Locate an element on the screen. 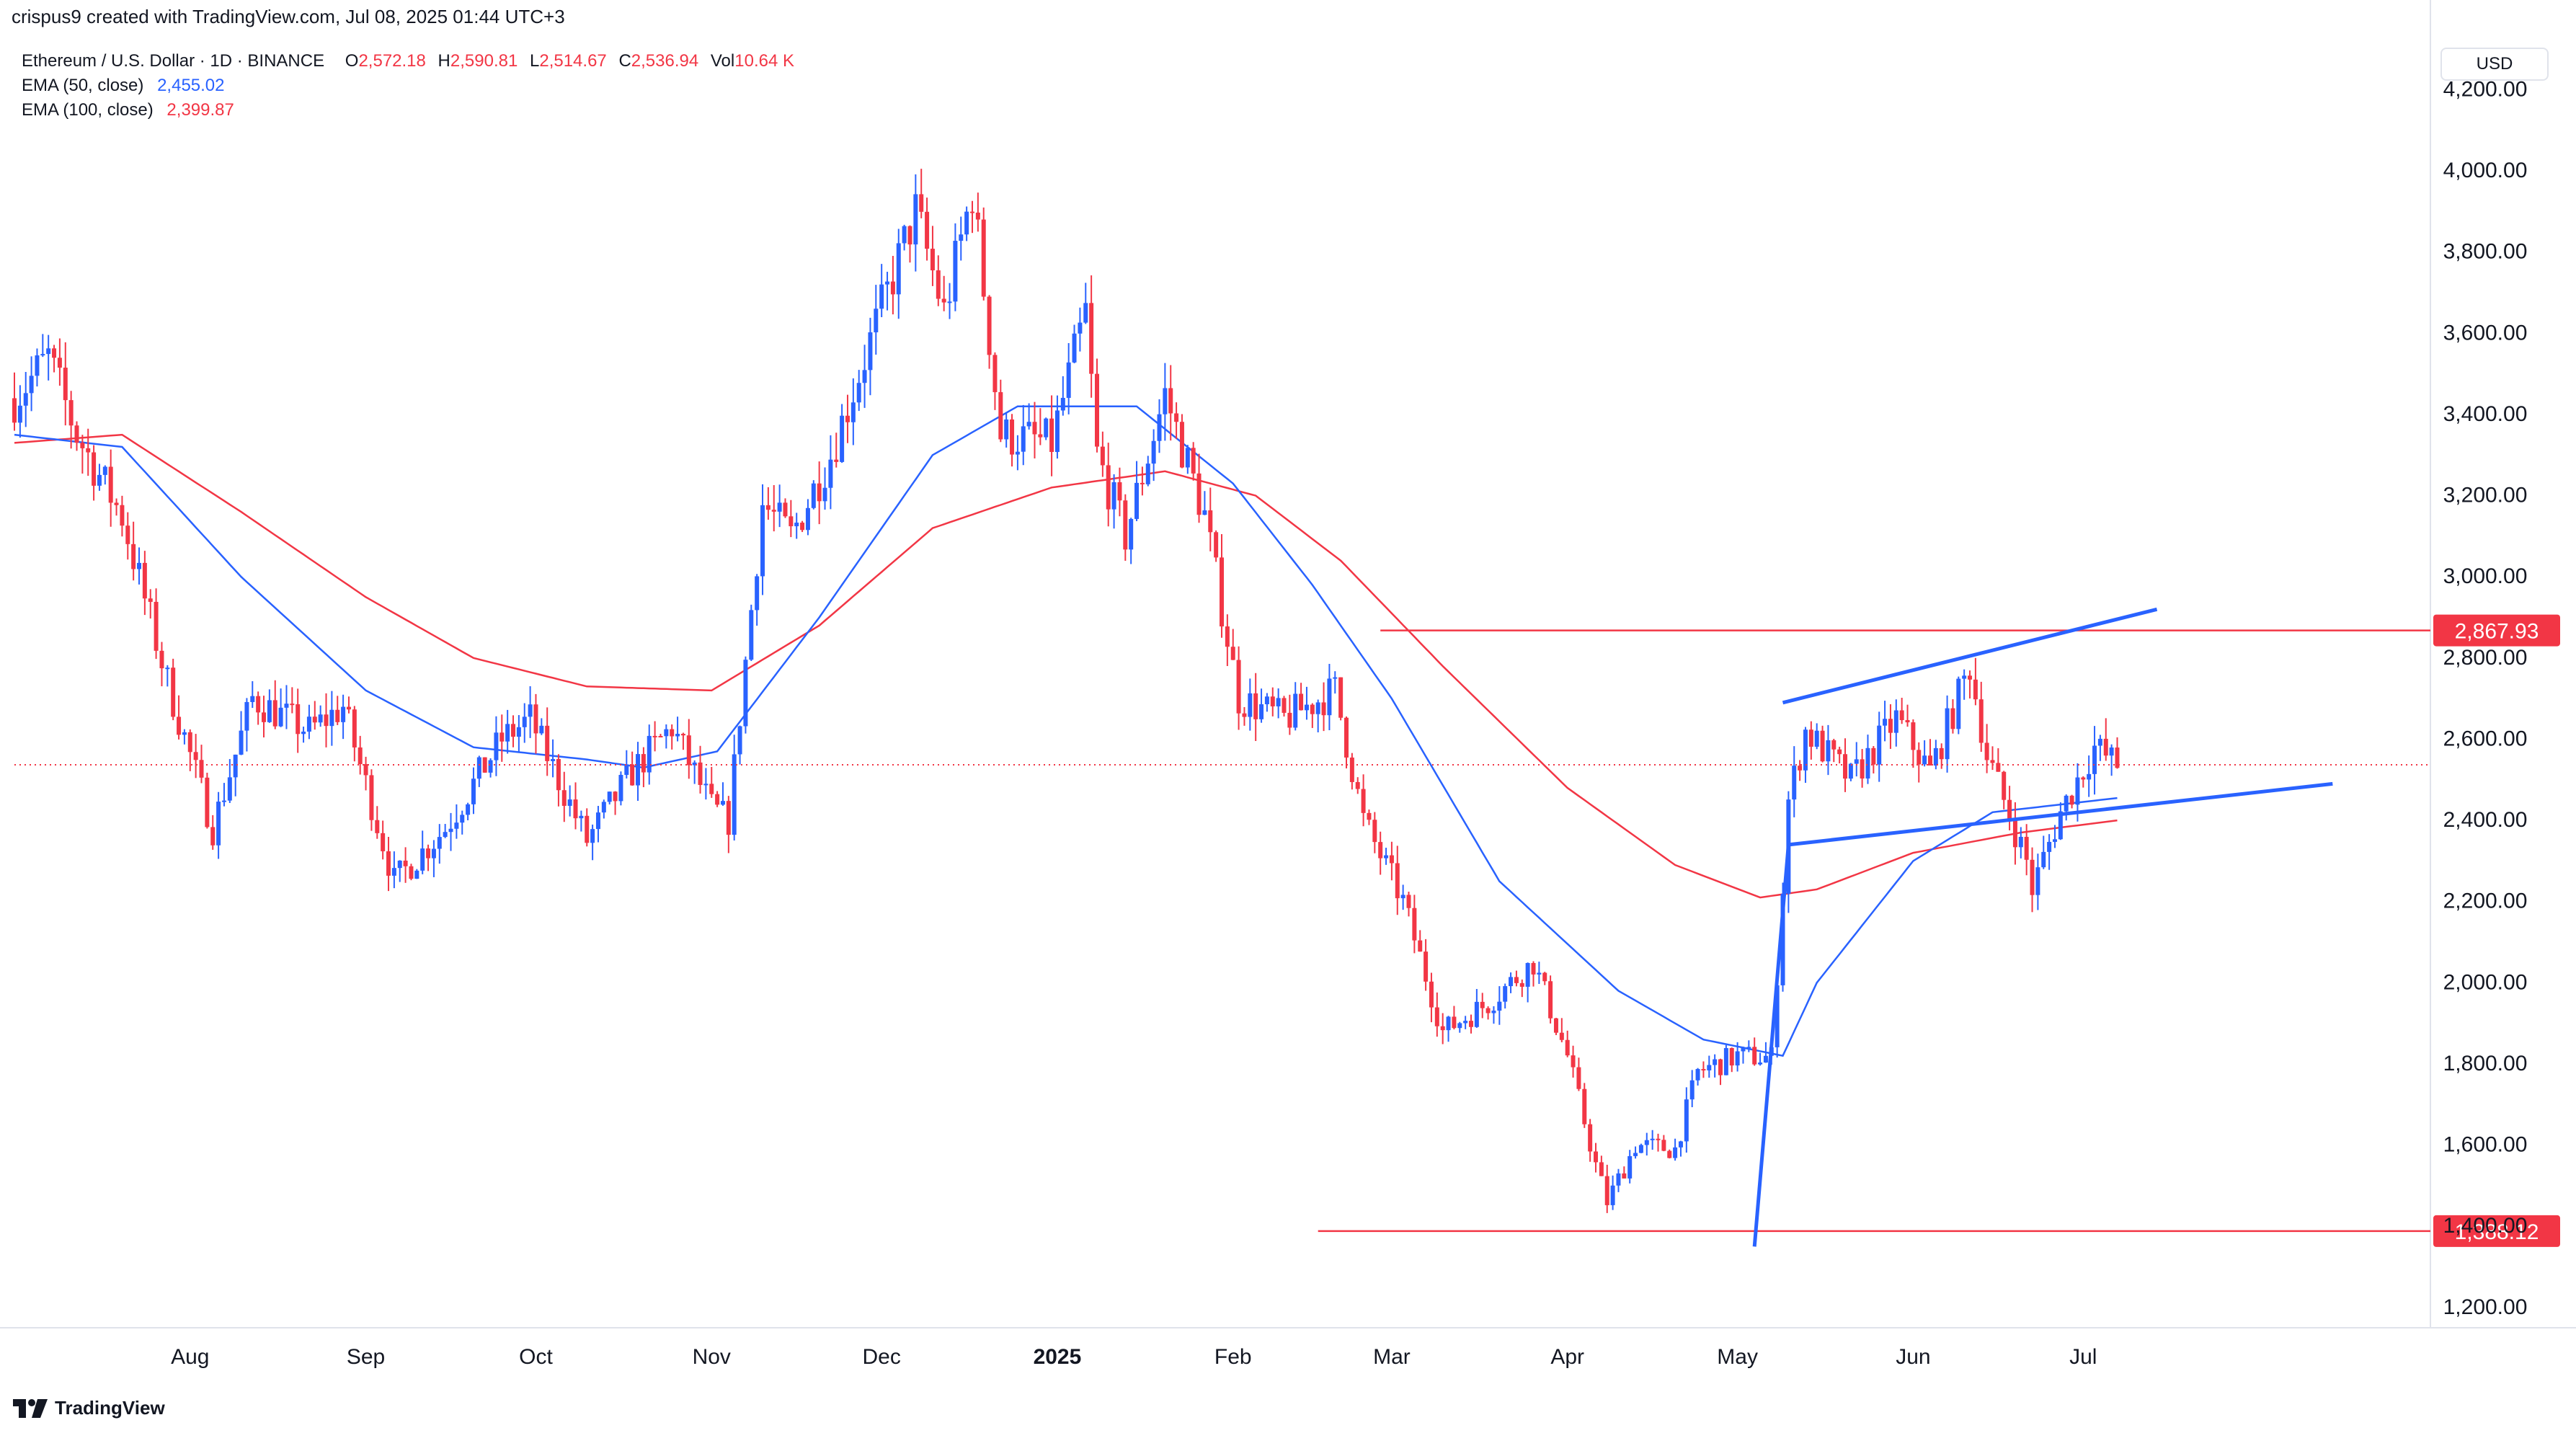 Image resolution: width=2576 pixels, height=1433 pixels. legend-ema100-label: EMA (100, close) is located at coordinates (88, 110).